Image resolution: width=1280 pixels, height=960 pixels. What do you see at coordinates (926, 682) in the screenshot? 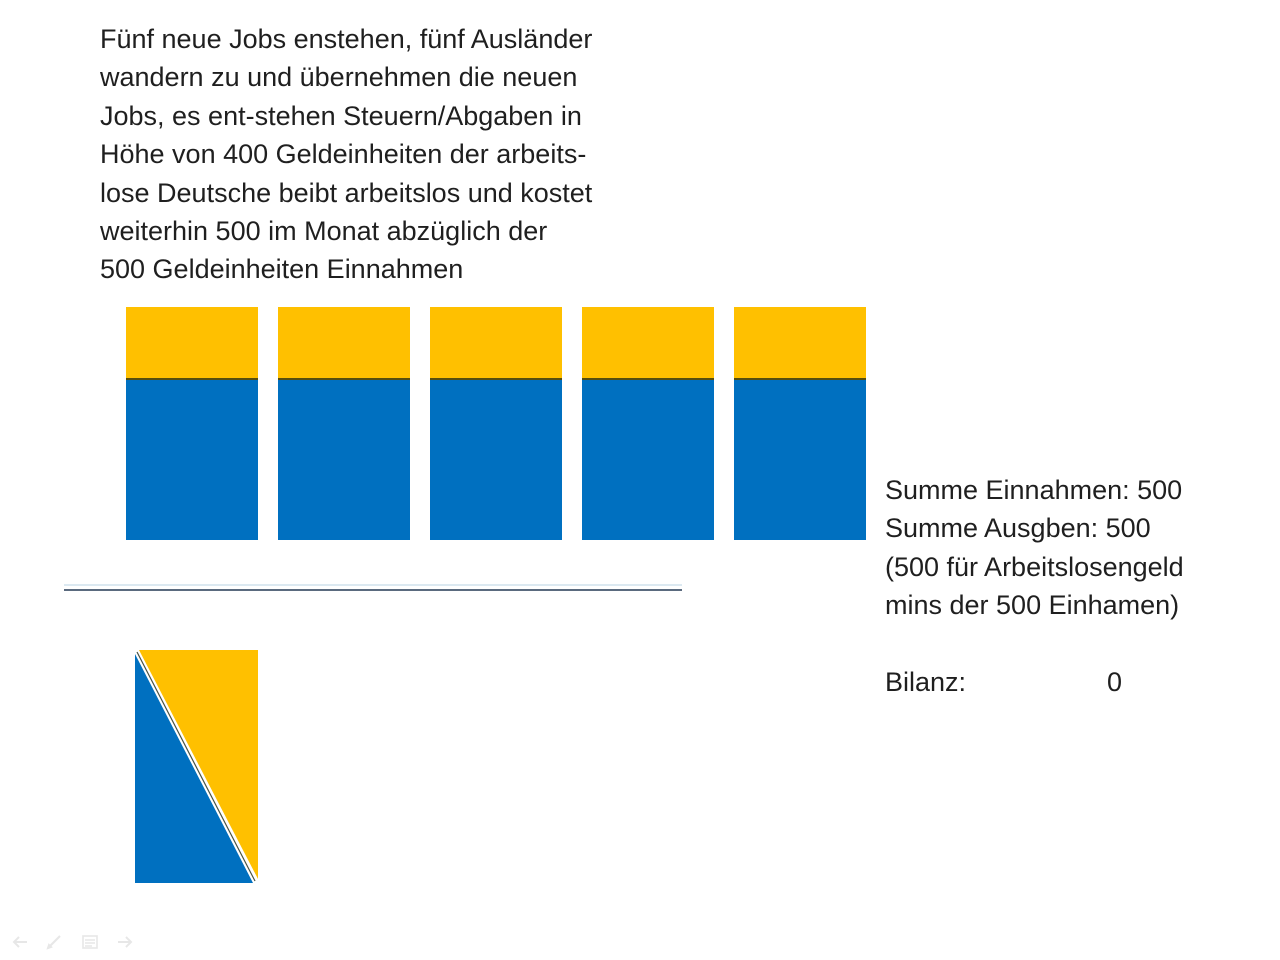
I see `bilanz-label: Bilanz:` at bounding box center [926, 682].